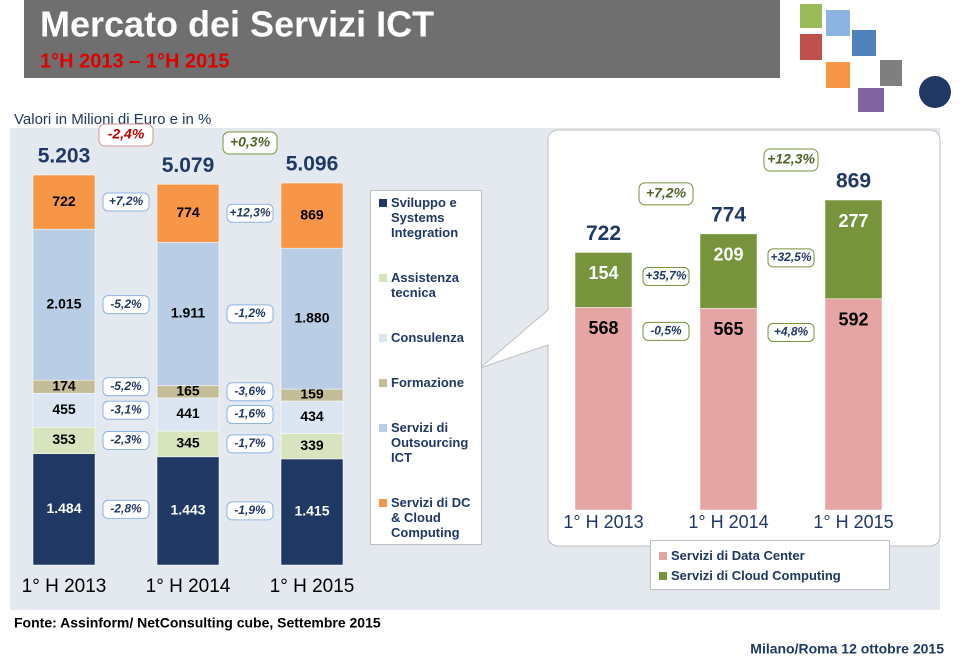 This screenshot has height=658, width=960. Describe the element at coordinates (237, 24) in the screenshot. I see `title: Mercato dei Servizi ICT` at that location.